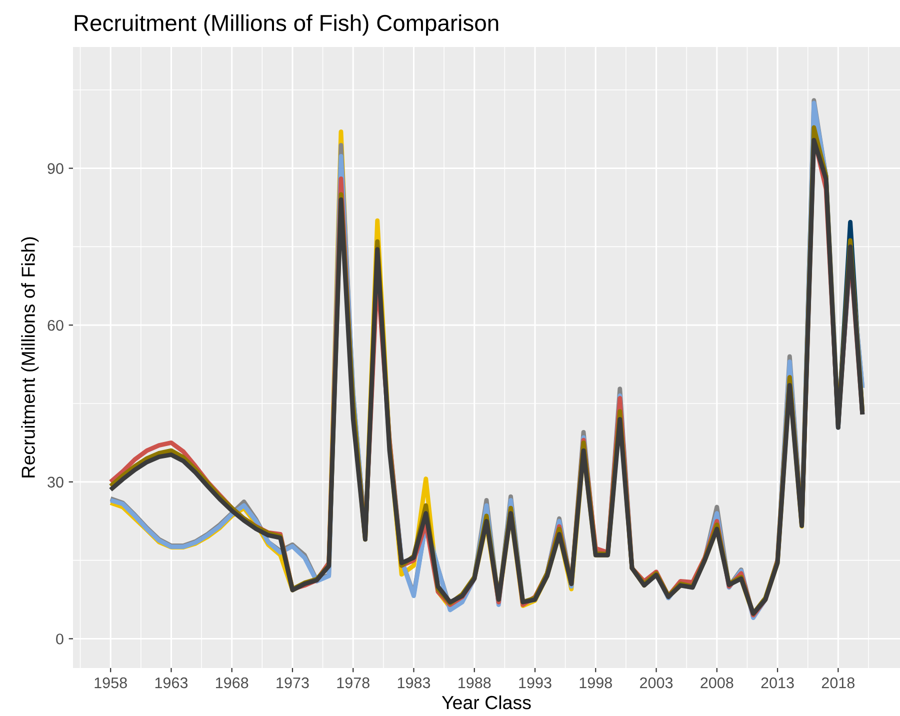  What do you see at coordinates (353, 682) in the screenshot?
I see `x-tick-label: 1978` at bounding box center [353, 682].